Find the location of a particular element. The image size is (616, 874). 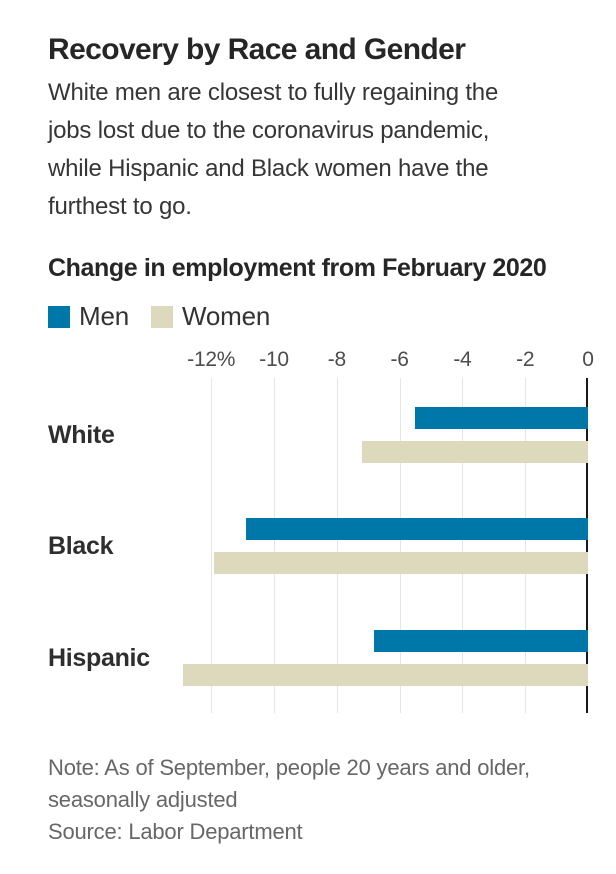

bar-women-black is located at coordinates (401, 563).